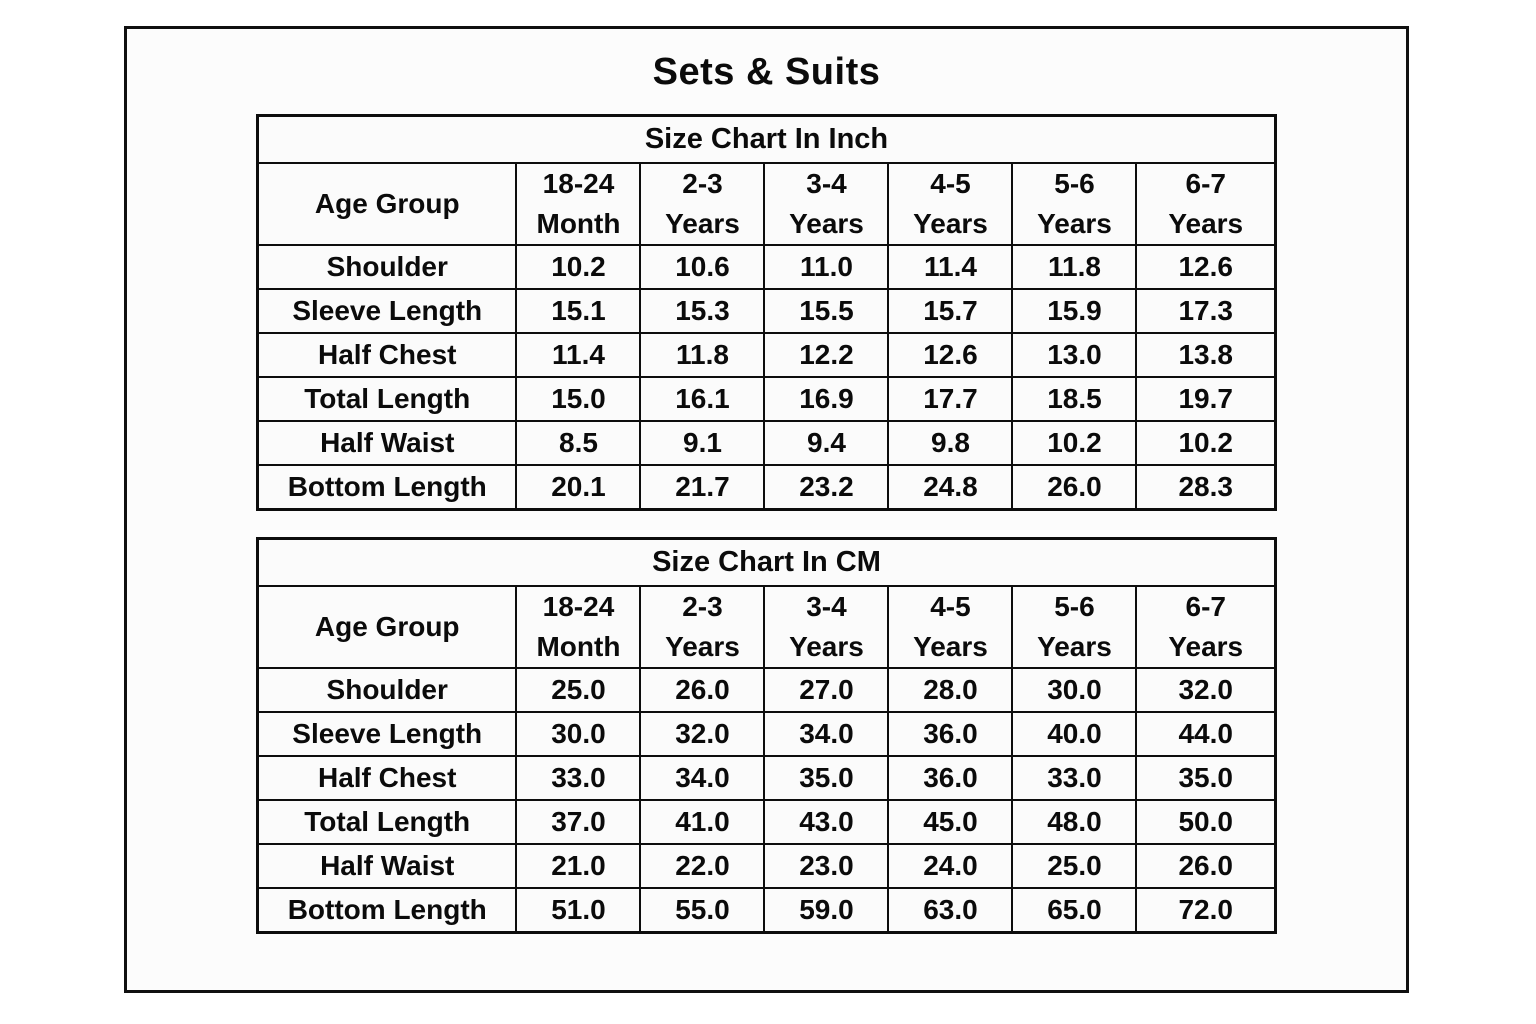 The image size is (1536, 1024). Describe the element at coordinates (578, 443) in the screenshot. I see `value-cell: 8.5` at that location.